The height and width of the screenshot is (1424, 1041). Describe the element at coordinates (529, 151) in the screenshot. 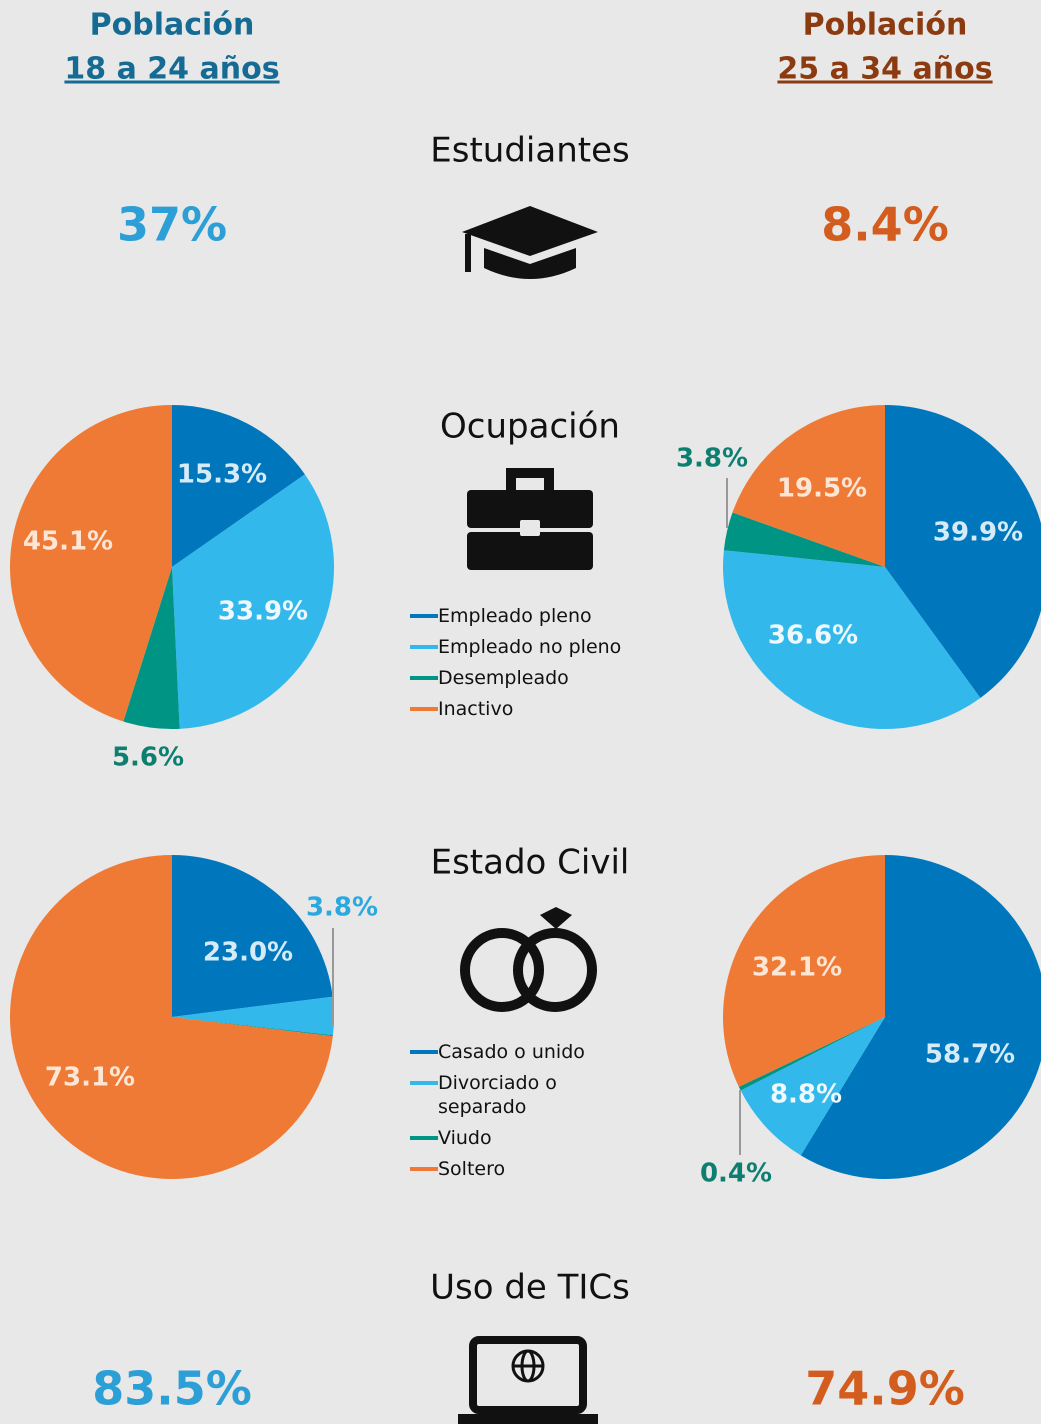

I see `section-title: Estudiantes` at that location.